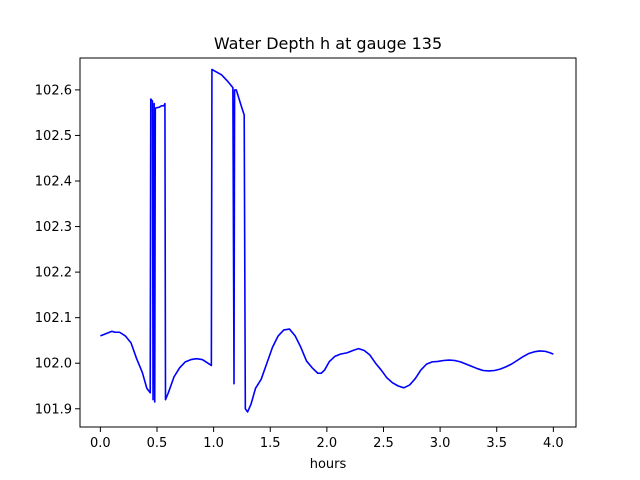 This screenshot has width=640, height=480. What do you see at coordinates (553, 443) in the screenshot?
I see `x-tick-label: 4.0` at bounding box center [553, 443].